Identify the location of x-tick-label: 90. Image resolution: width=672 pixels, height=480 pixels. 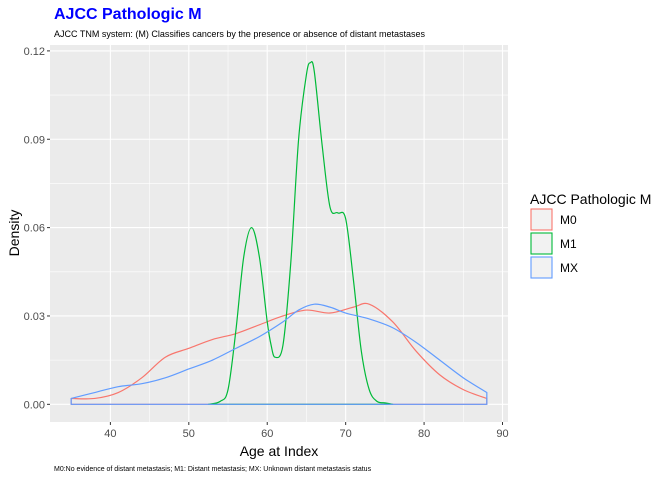
(502, 434).